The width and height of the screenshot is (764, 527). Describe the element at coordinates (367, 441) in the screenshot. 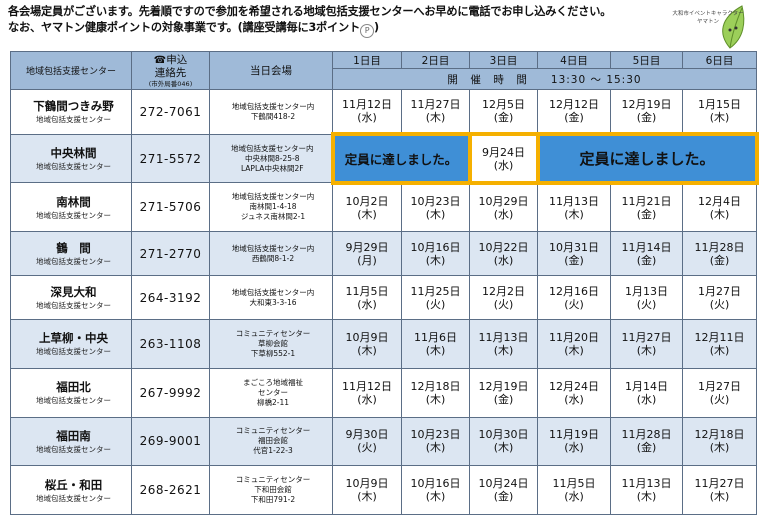

I see `date-cell: 9月30日 (火)` at that location.